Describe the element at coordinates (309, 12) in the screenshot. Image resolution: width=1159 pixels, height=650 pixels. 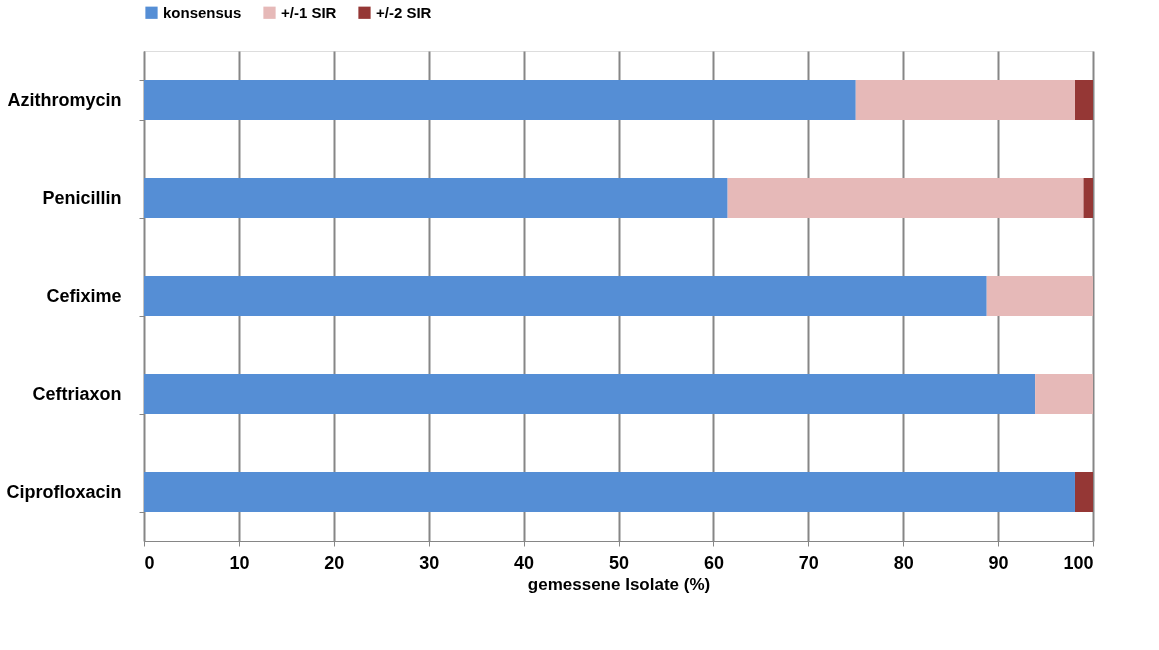
I see `legend-label: +/-1 SIR` at that location.